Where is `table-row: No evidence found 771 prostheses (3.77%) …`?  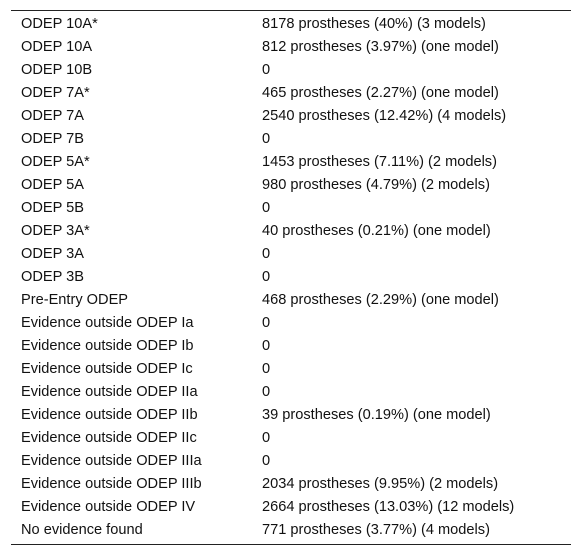 table-row: No evidence found 771 prostheses (3.77%) … is located at coordinates (291, 532).